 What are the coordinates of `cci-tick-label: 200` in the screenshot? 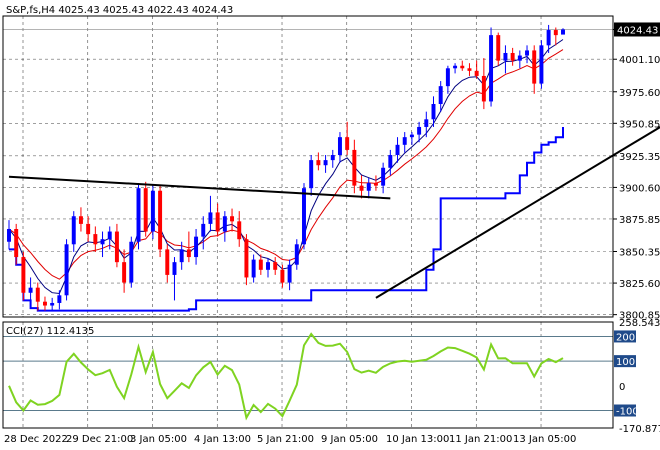 It's located at (625, 337).